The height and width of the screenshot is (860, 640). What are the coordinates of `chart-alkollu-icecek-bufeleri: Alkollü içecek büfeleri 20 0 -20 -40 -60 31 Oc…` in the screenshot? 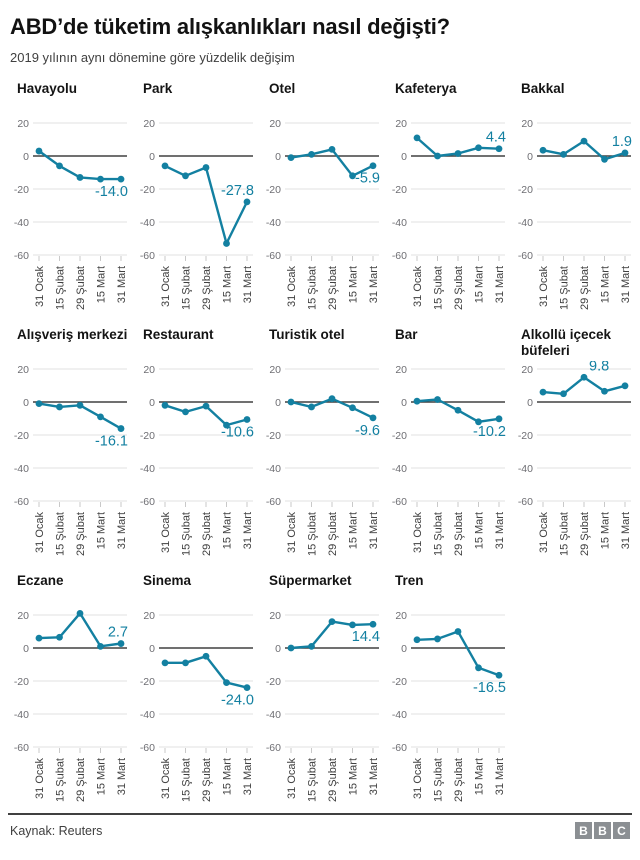 It's located at (572, 444).